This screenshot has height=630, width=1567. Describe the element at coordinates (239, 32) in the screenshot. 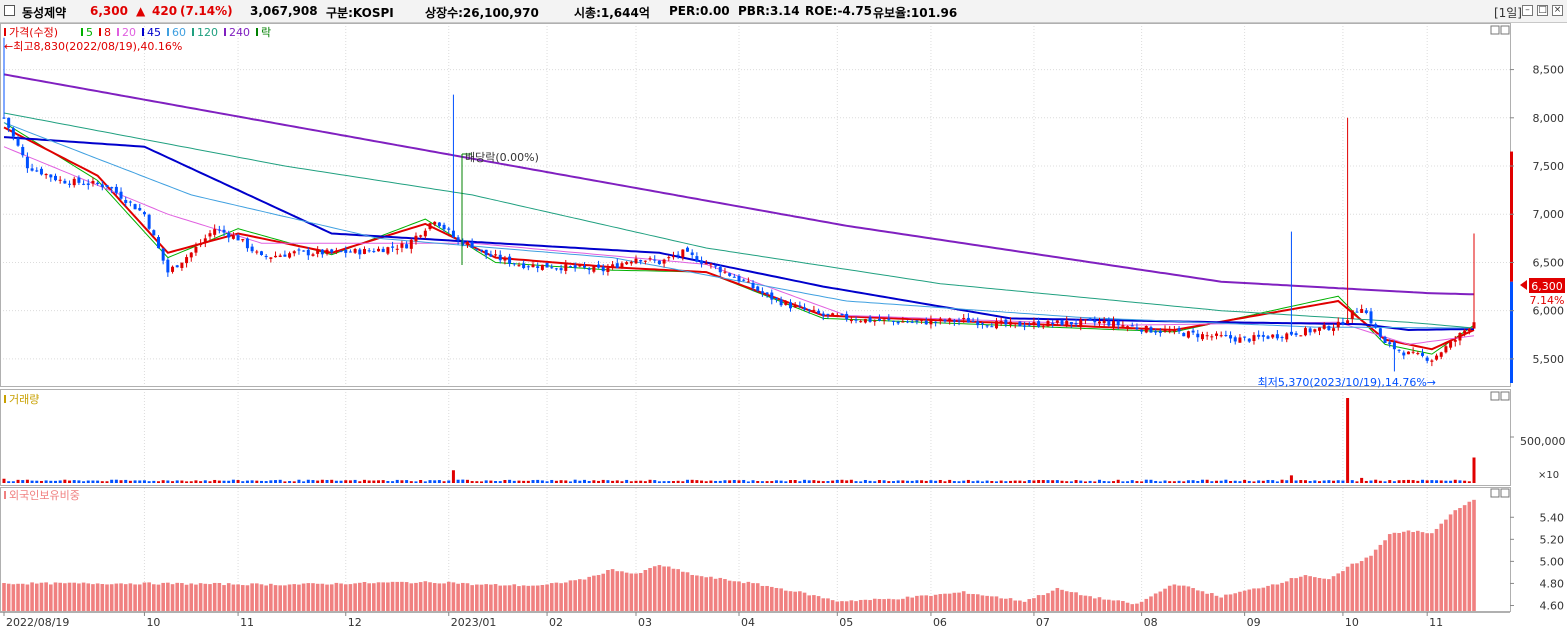

I see `legend-entry: 240` at that location.